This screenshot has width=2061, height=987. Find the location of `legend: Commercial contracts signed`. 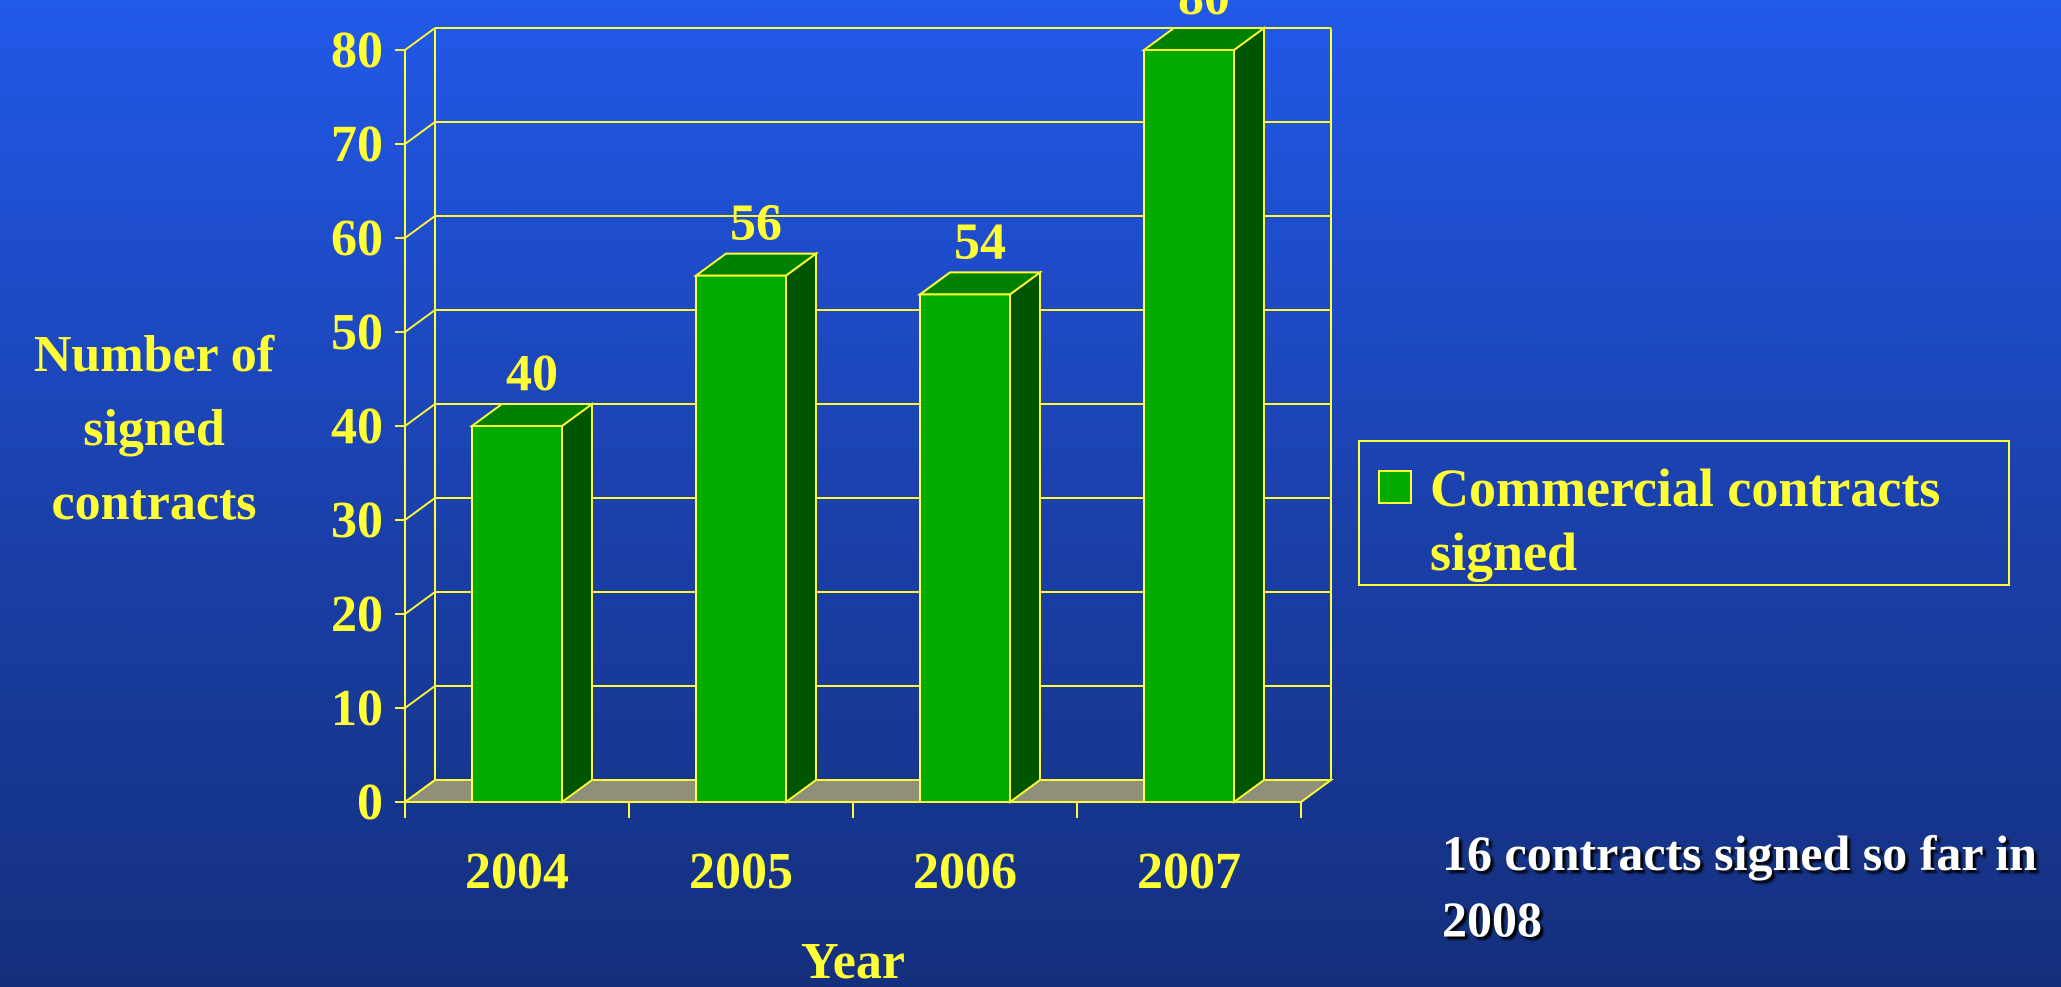

legend: Commercial contracts signed is located at coordinates (1684, 513).